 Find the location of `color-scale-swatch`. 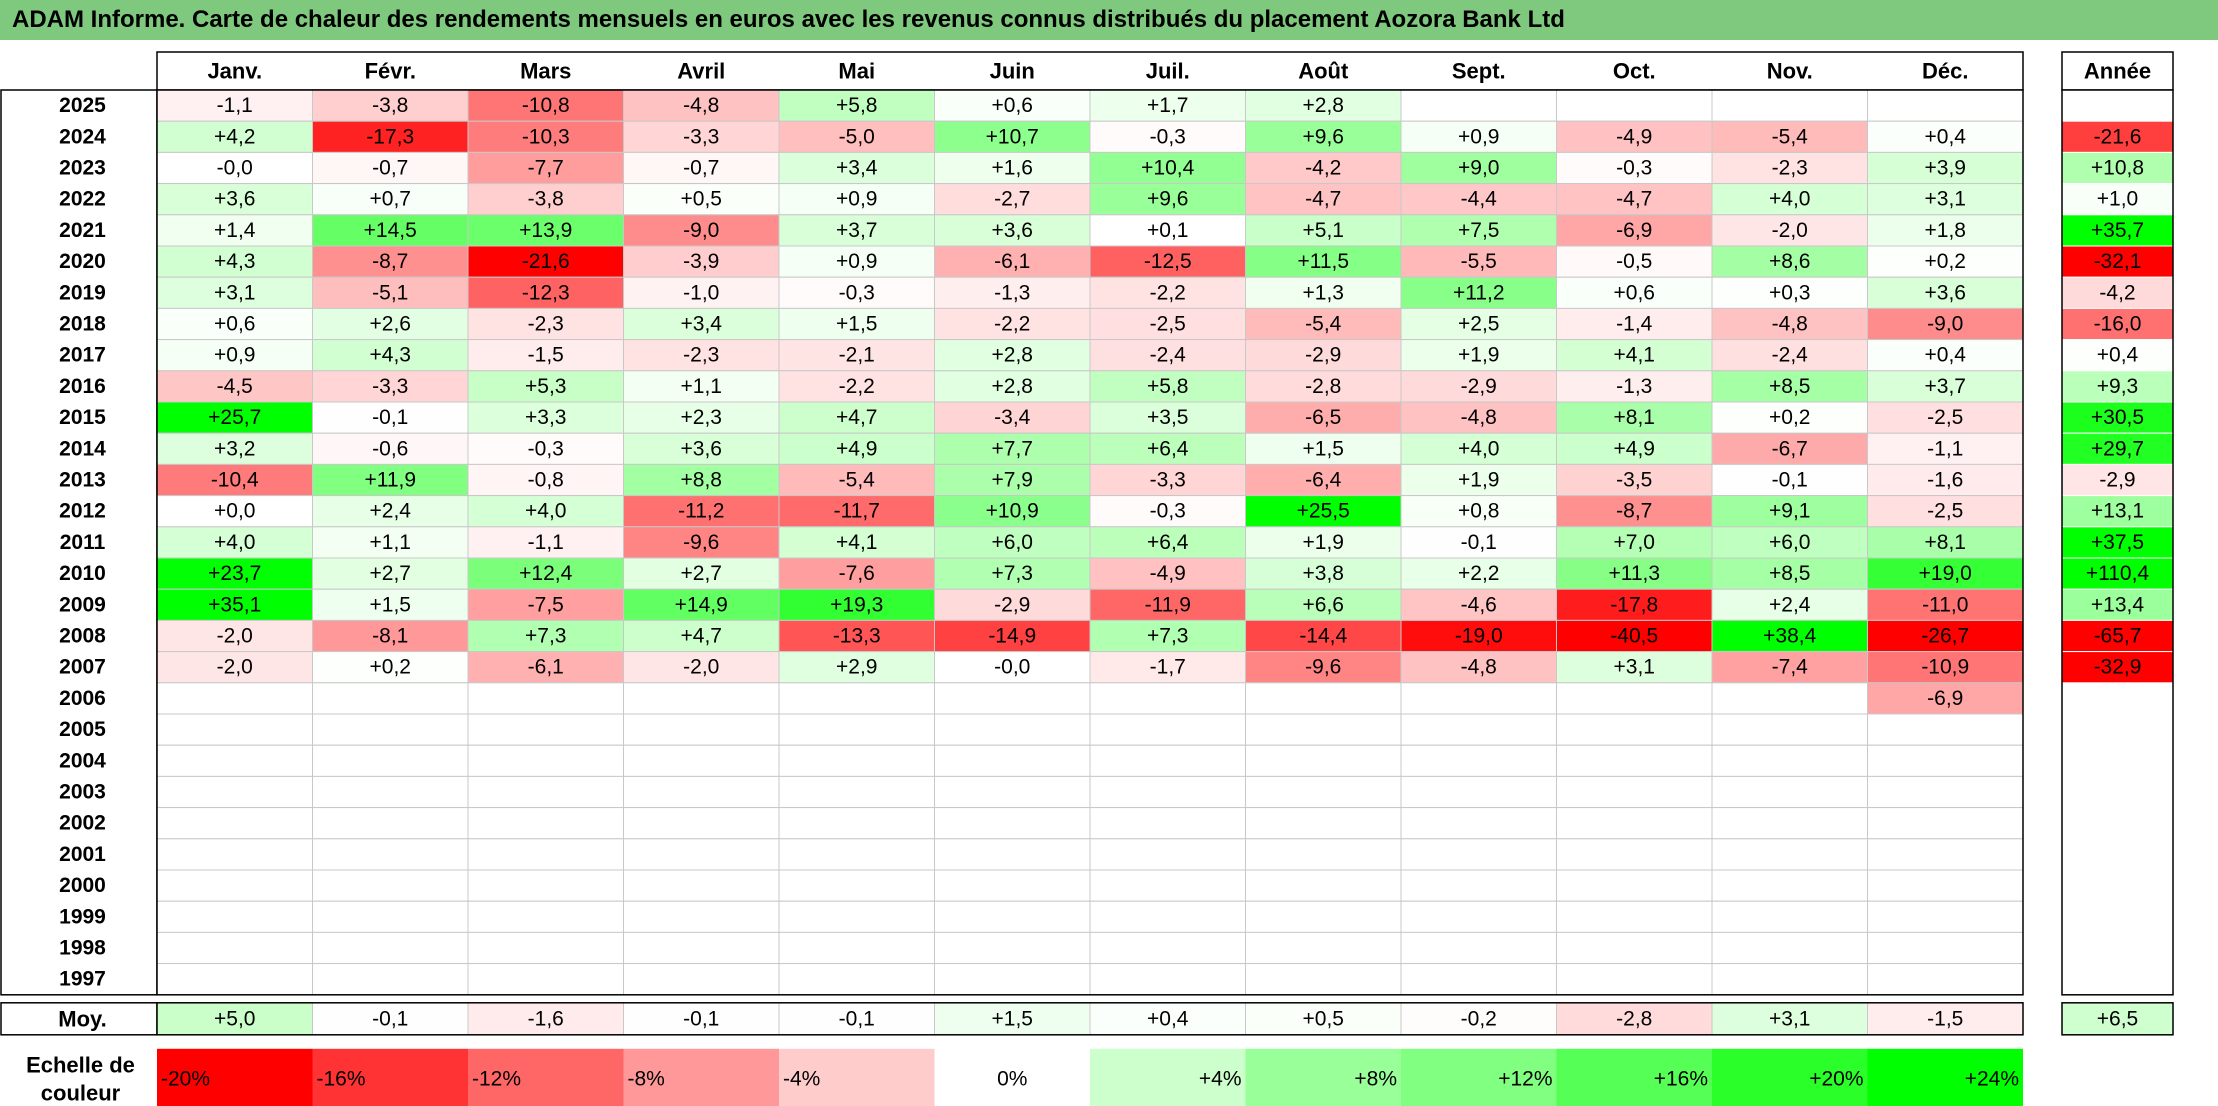

color-scale-swatch is located at coordinates (1634, 1077).